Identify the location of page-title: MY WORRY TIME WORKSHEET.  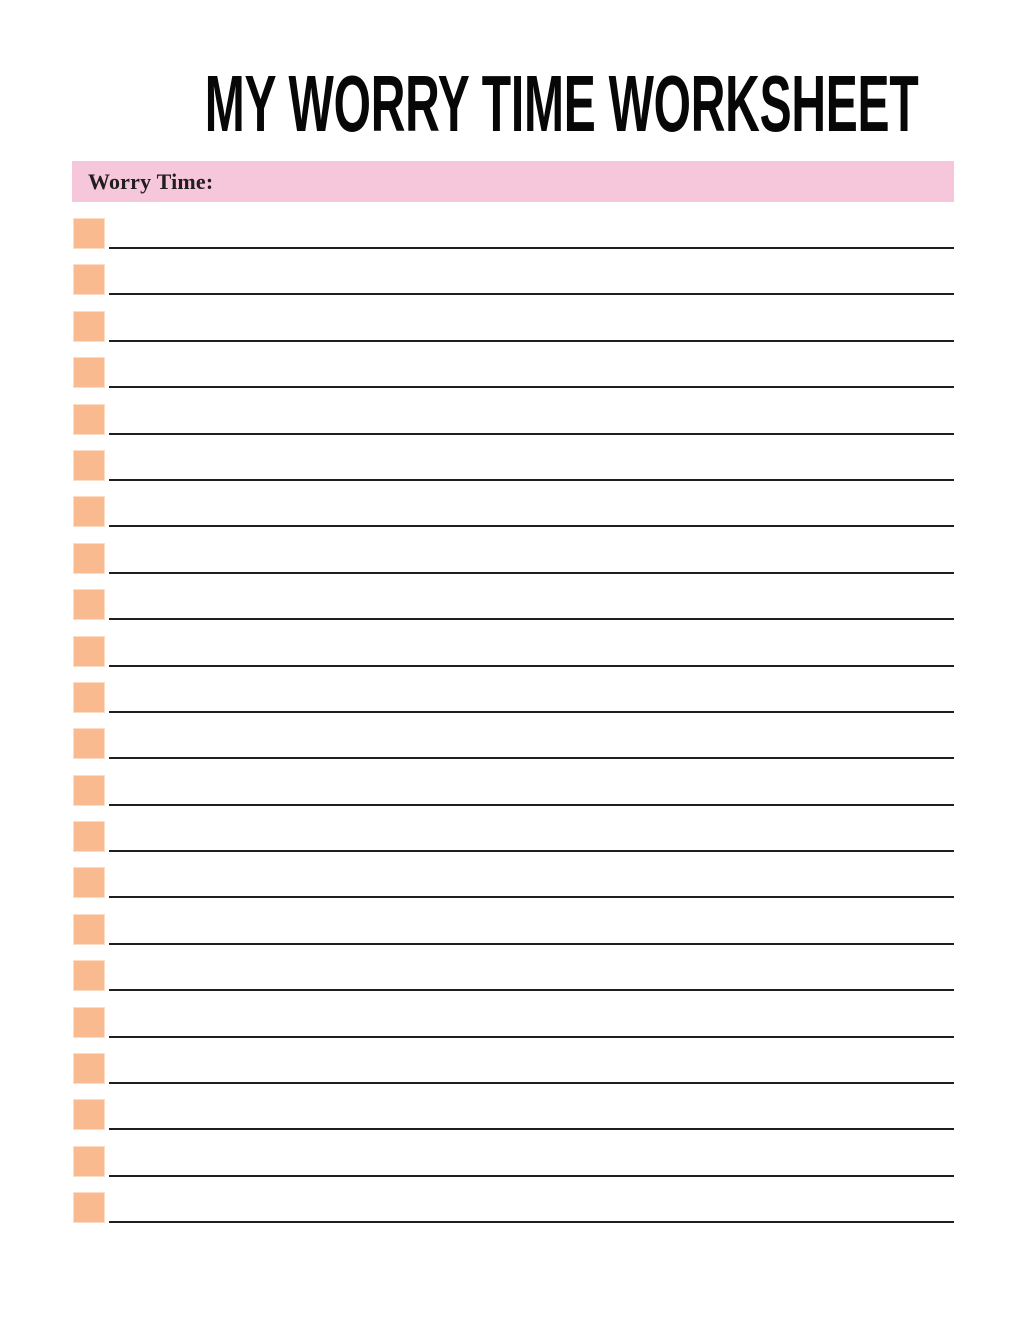
(561, 103).